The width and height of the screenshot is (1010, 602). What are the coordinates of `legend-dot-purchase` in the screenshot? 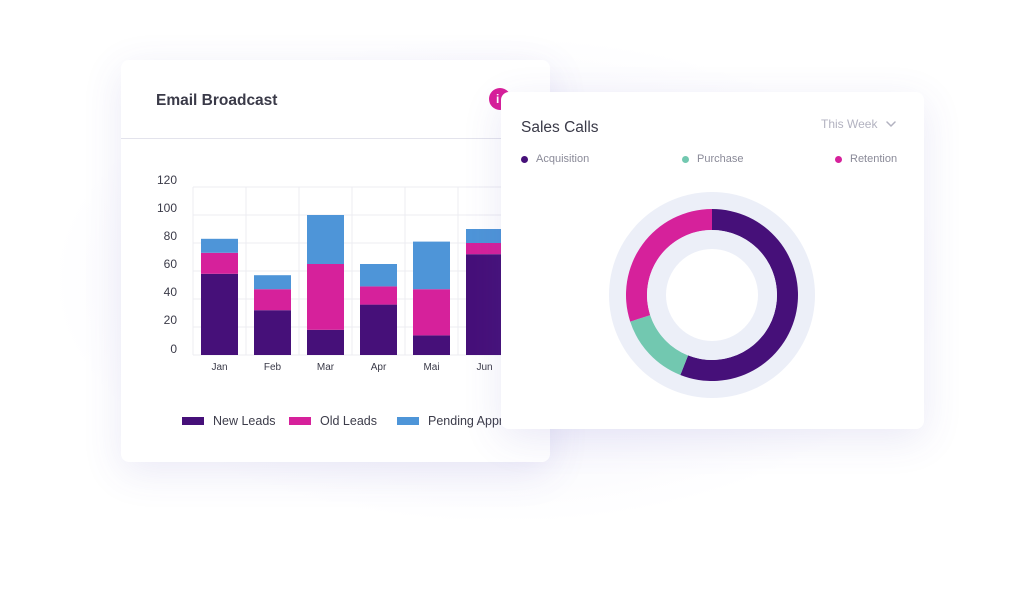 It's located at (685, 159).